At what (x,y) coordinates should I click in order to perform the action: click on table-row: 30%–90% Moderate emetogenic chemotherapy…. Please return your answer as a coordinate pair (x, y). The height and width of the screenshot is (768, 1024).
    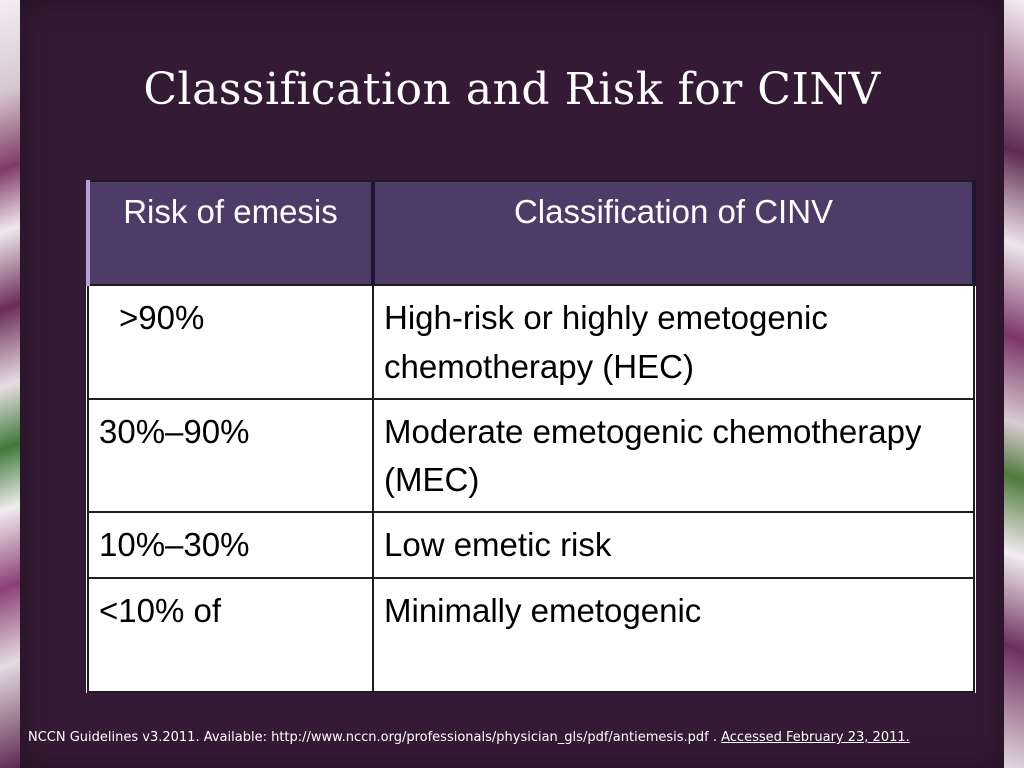
    Looking at the image, I should click on (531, 455).